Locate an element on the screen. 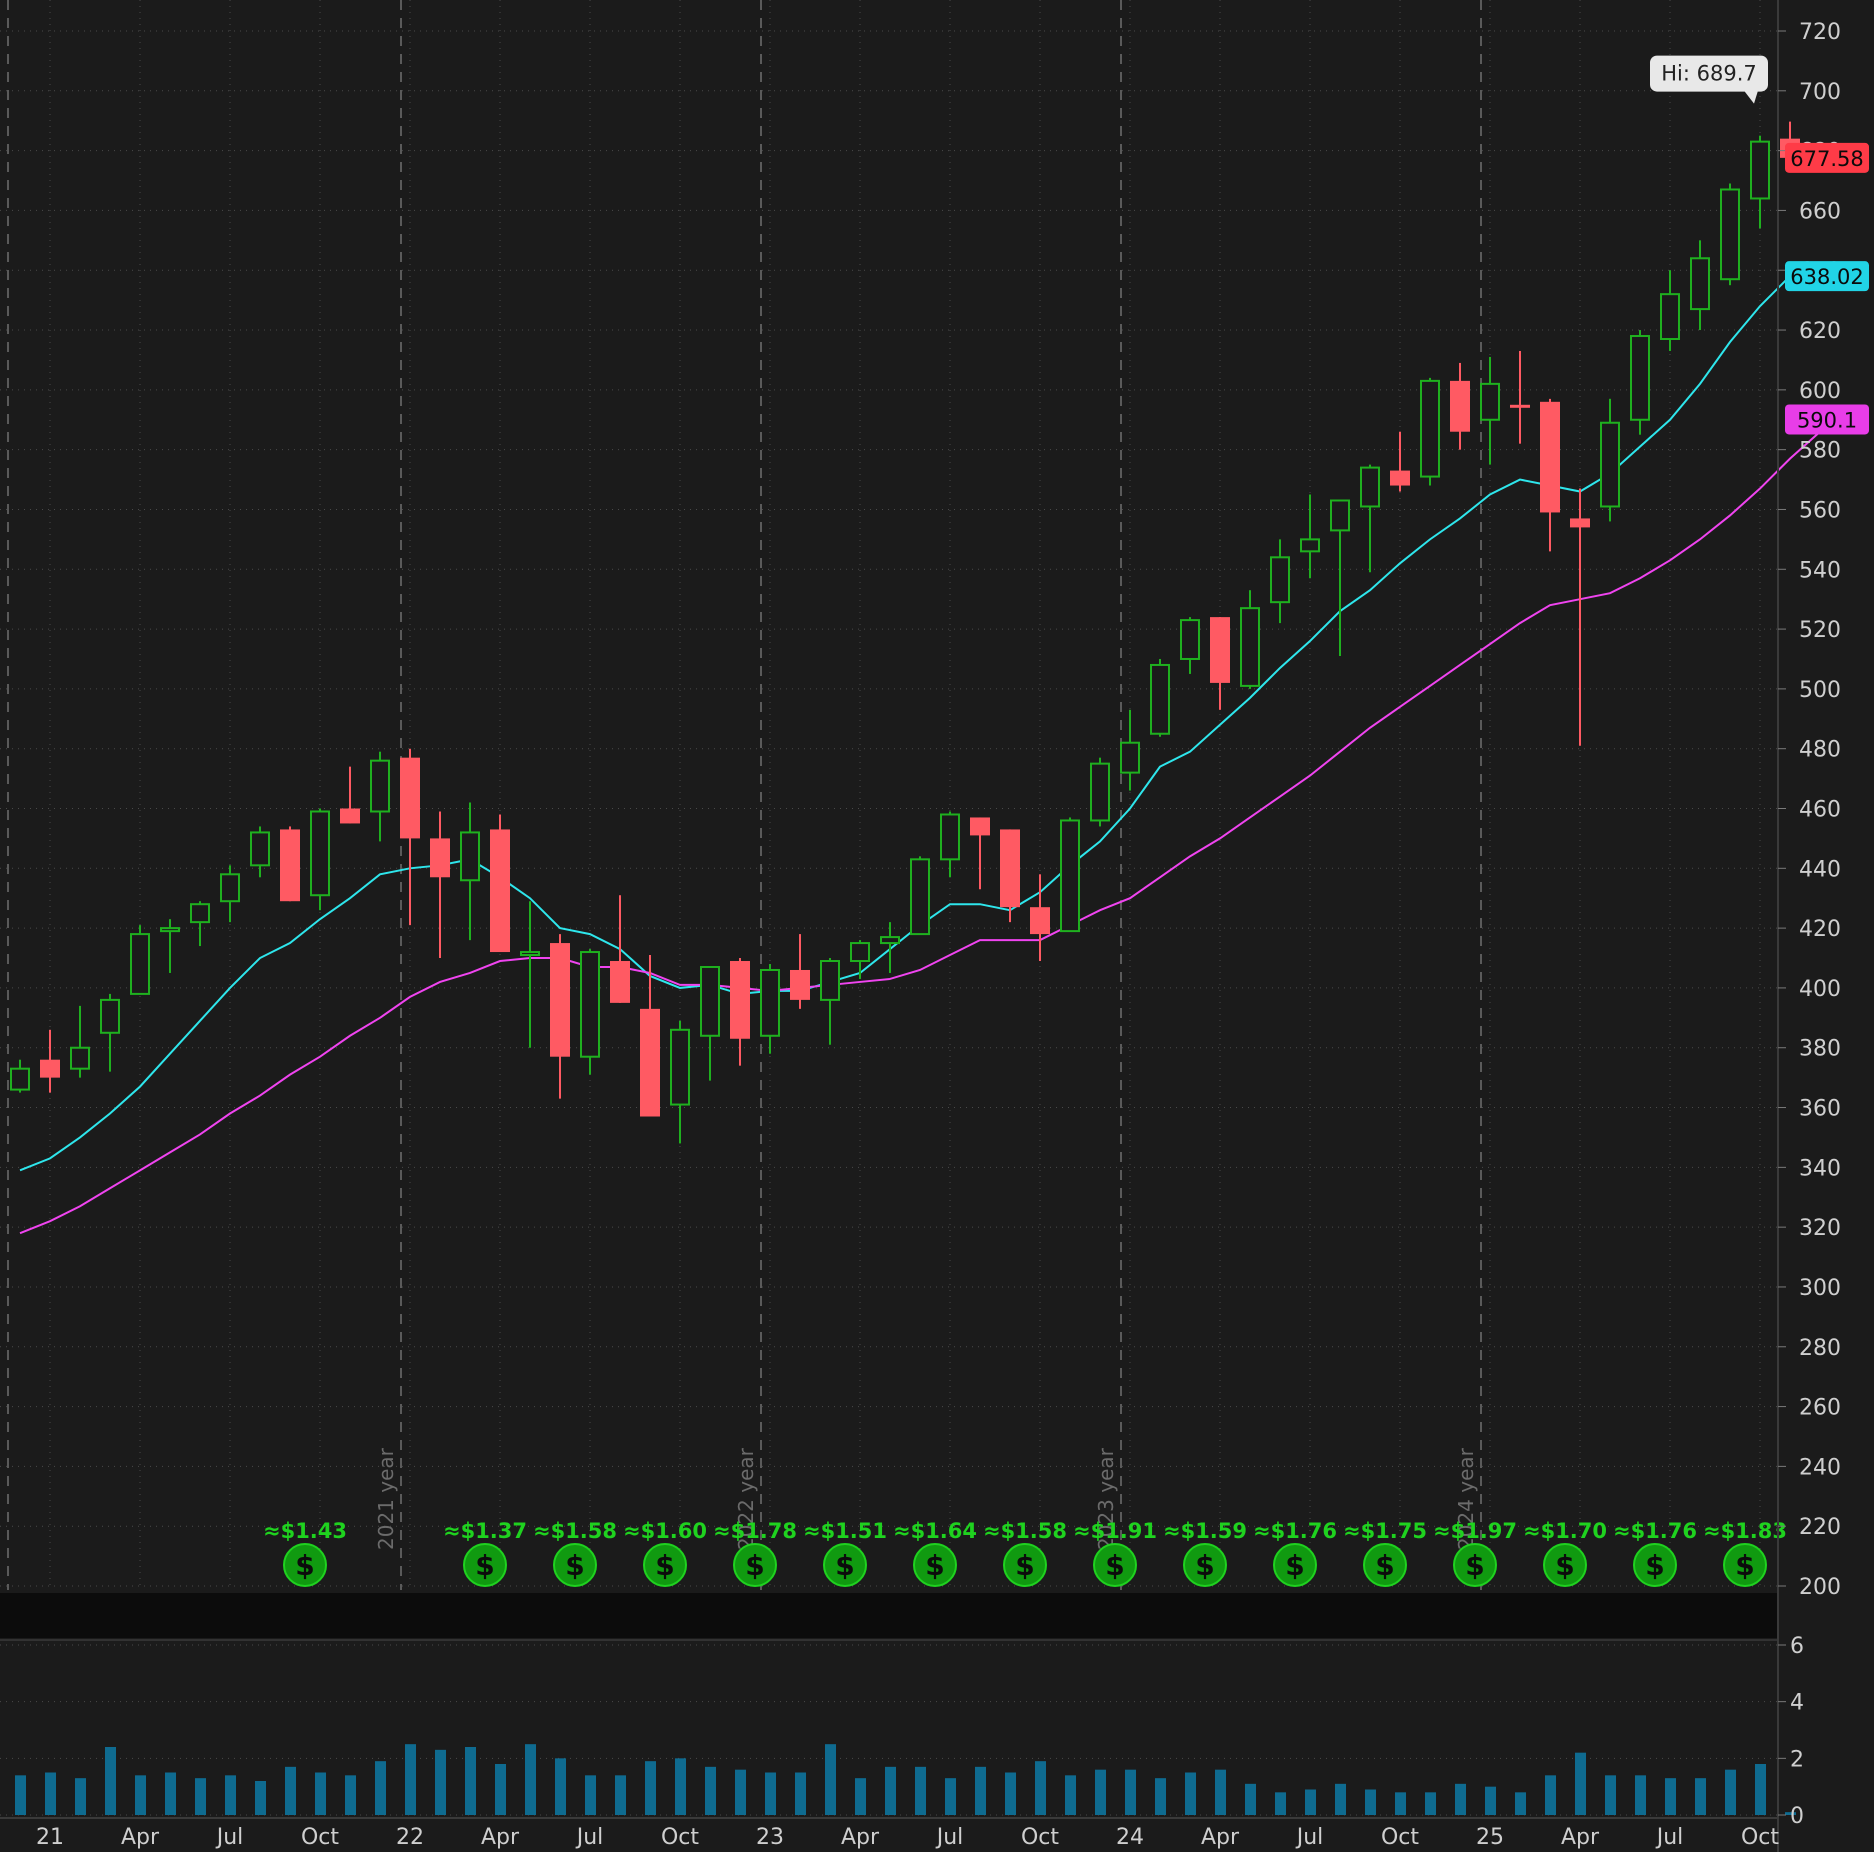 Image resolution: width=1874 pixels, height=1852 pixels. dividend-marker: ≈$1.37 $ is located at coordinates (485, 1553).